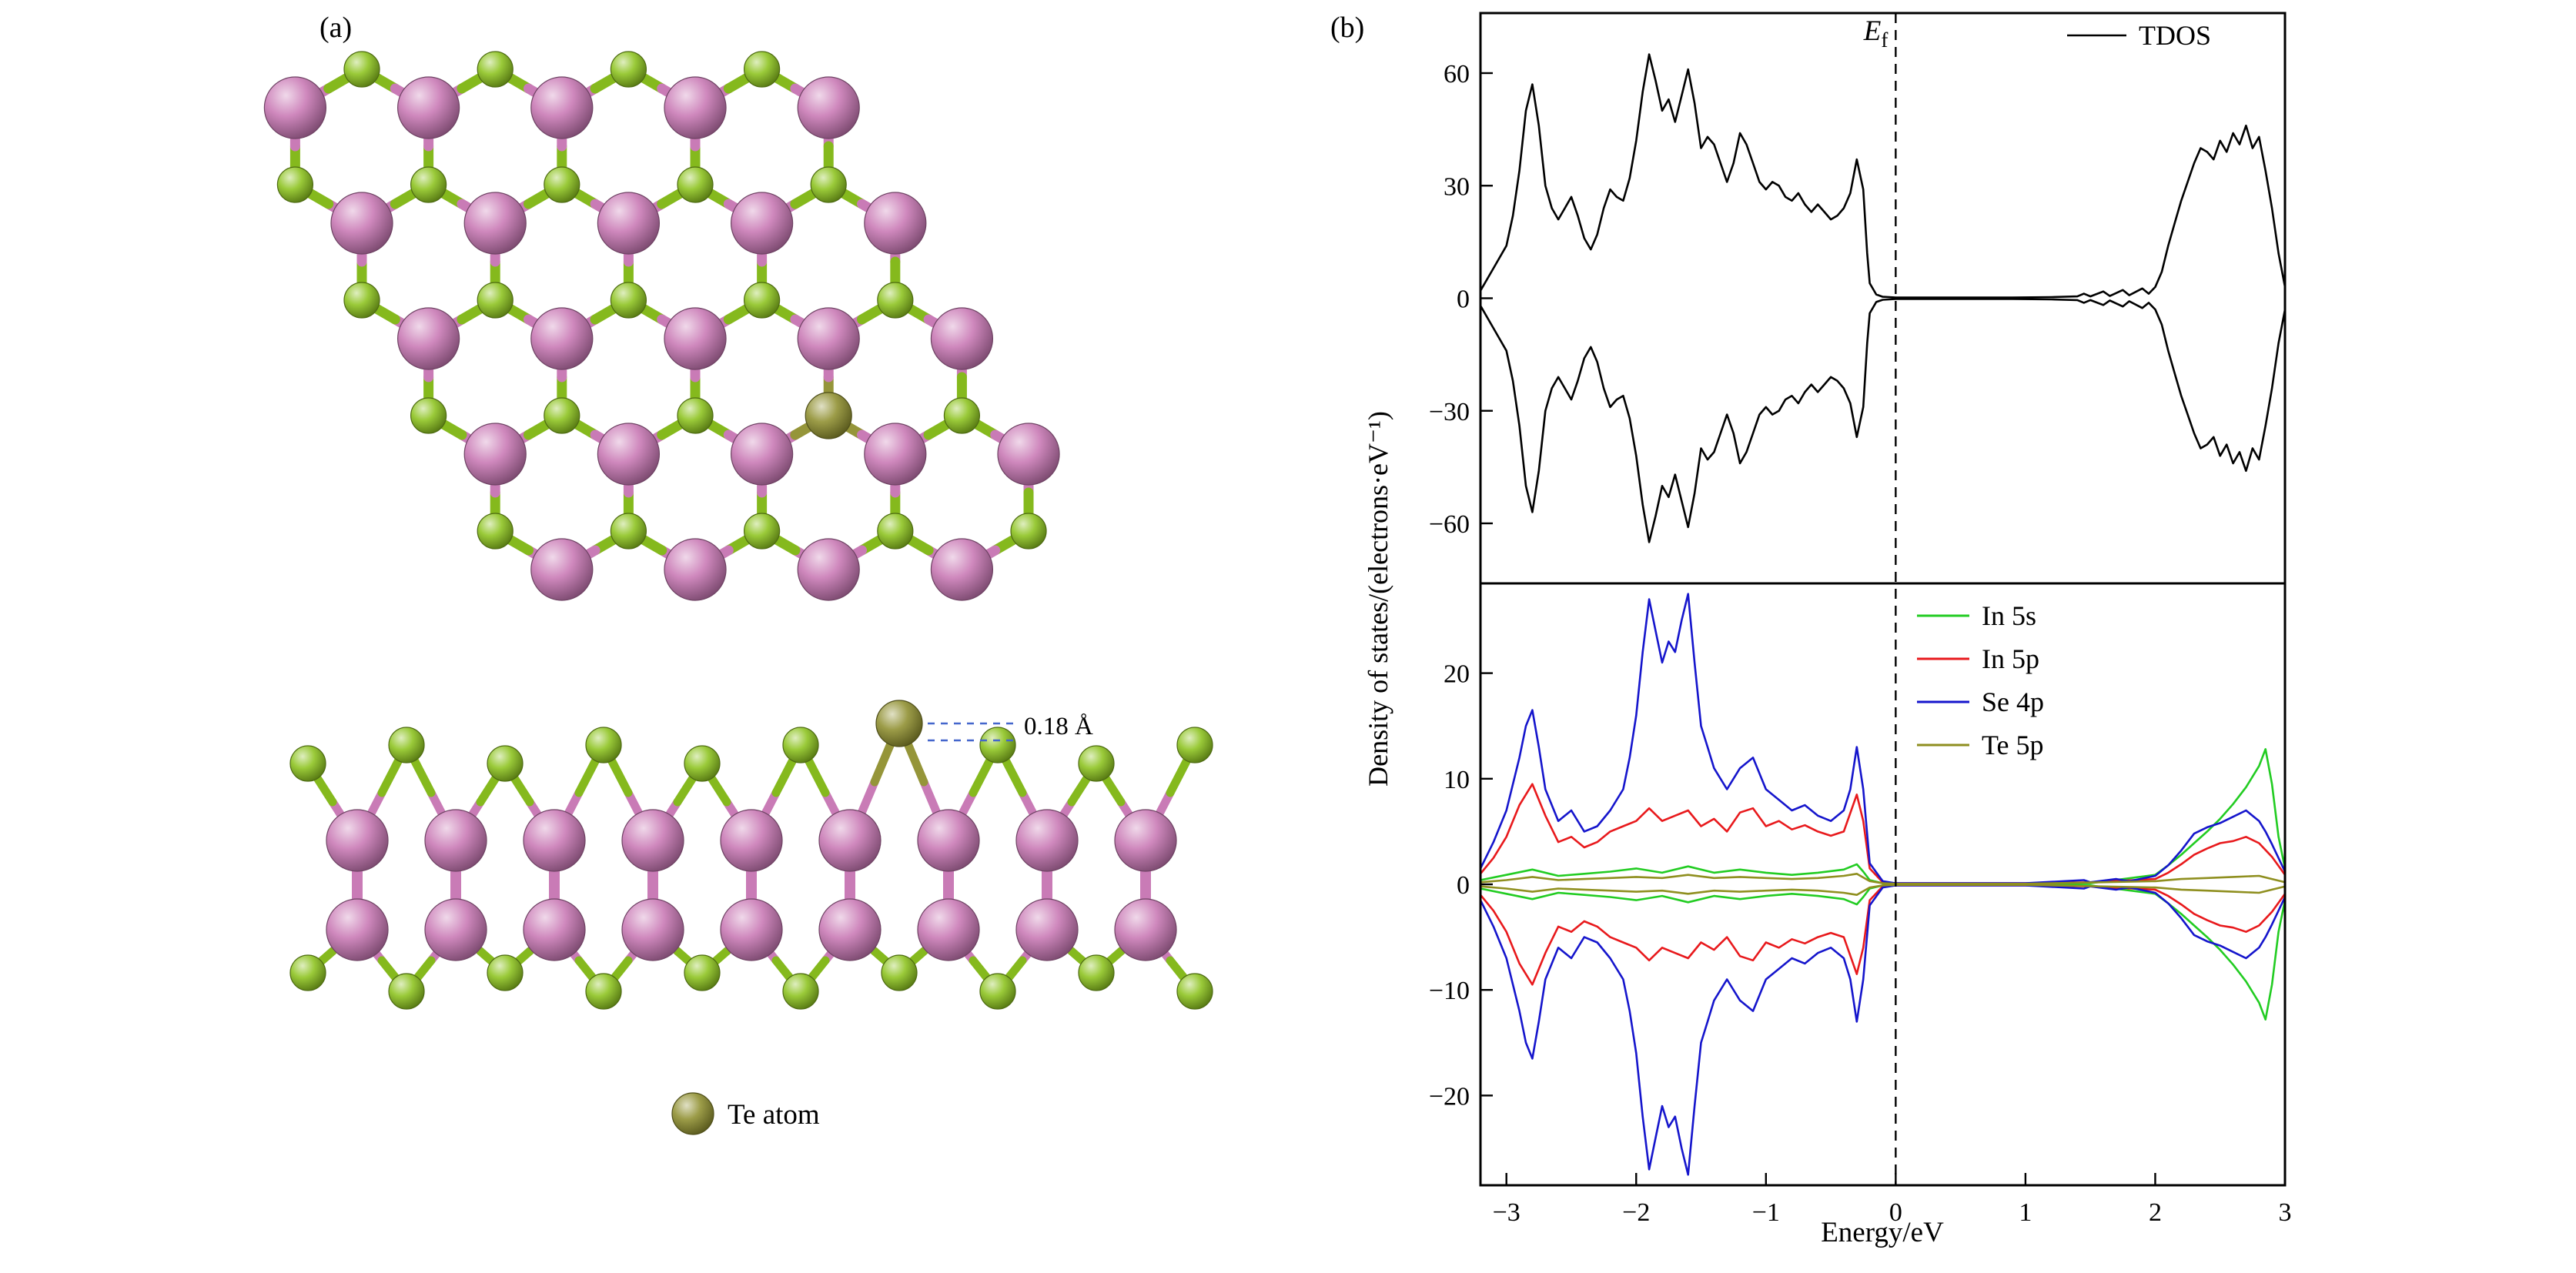  I want to click on y-tick-label: −20, so click(1449, 1096).